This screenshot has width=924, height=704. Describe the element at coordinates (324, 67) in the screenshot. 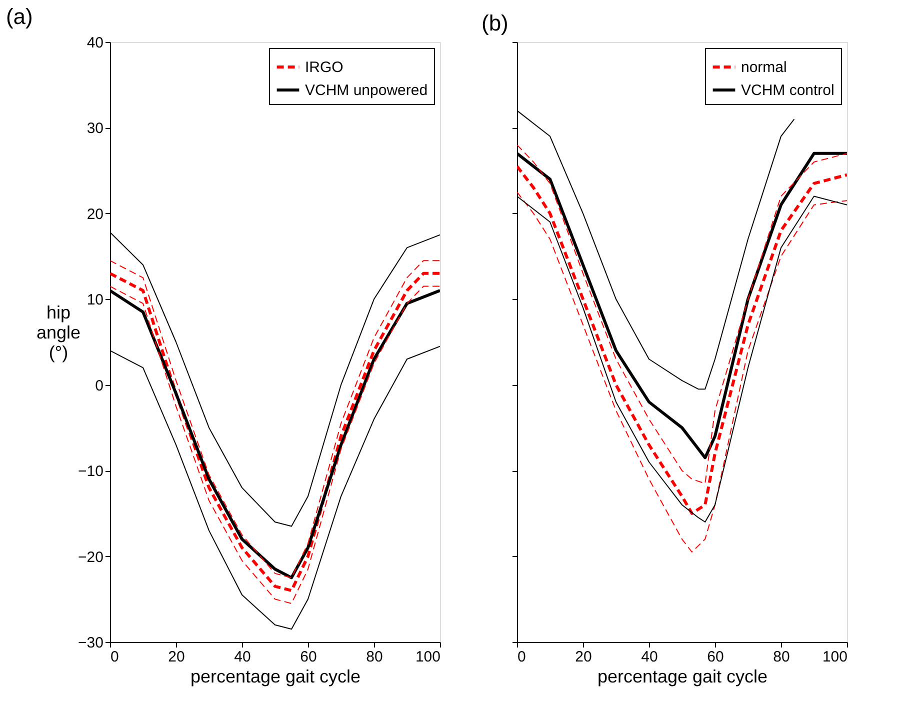

I see `legend-label: IRGO` at that location.